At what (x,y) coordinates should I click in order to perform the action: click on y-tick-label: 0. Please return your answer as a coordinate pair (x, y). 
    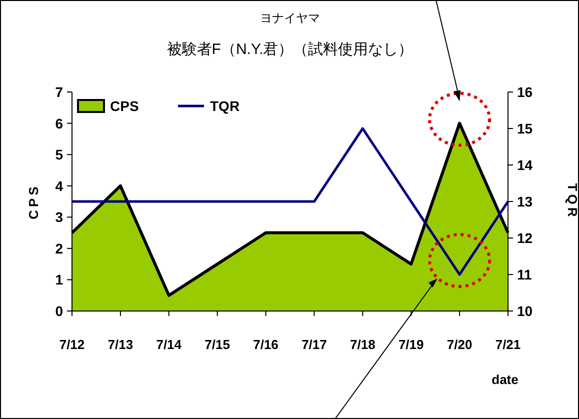
    Looking at the image, I should click on (59, 311).